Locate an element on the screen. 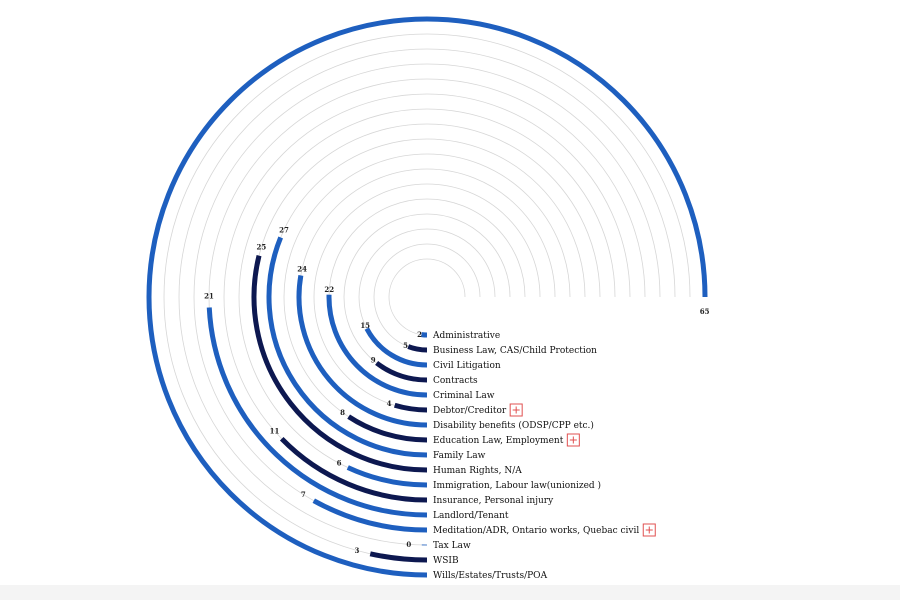  value-label-wsib: 3 is located at coordinates (356, 550).